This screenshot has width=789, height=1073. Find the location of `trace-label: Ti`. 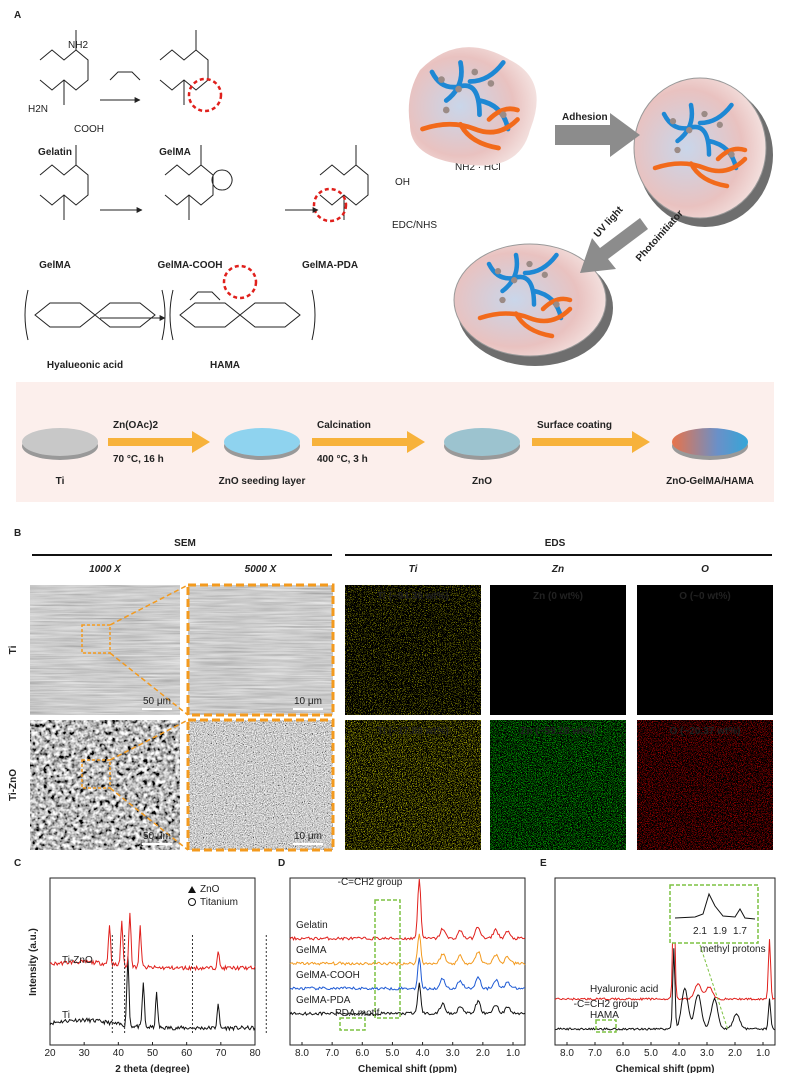

trace-label: Ti is located at coordinates (66, 1015).